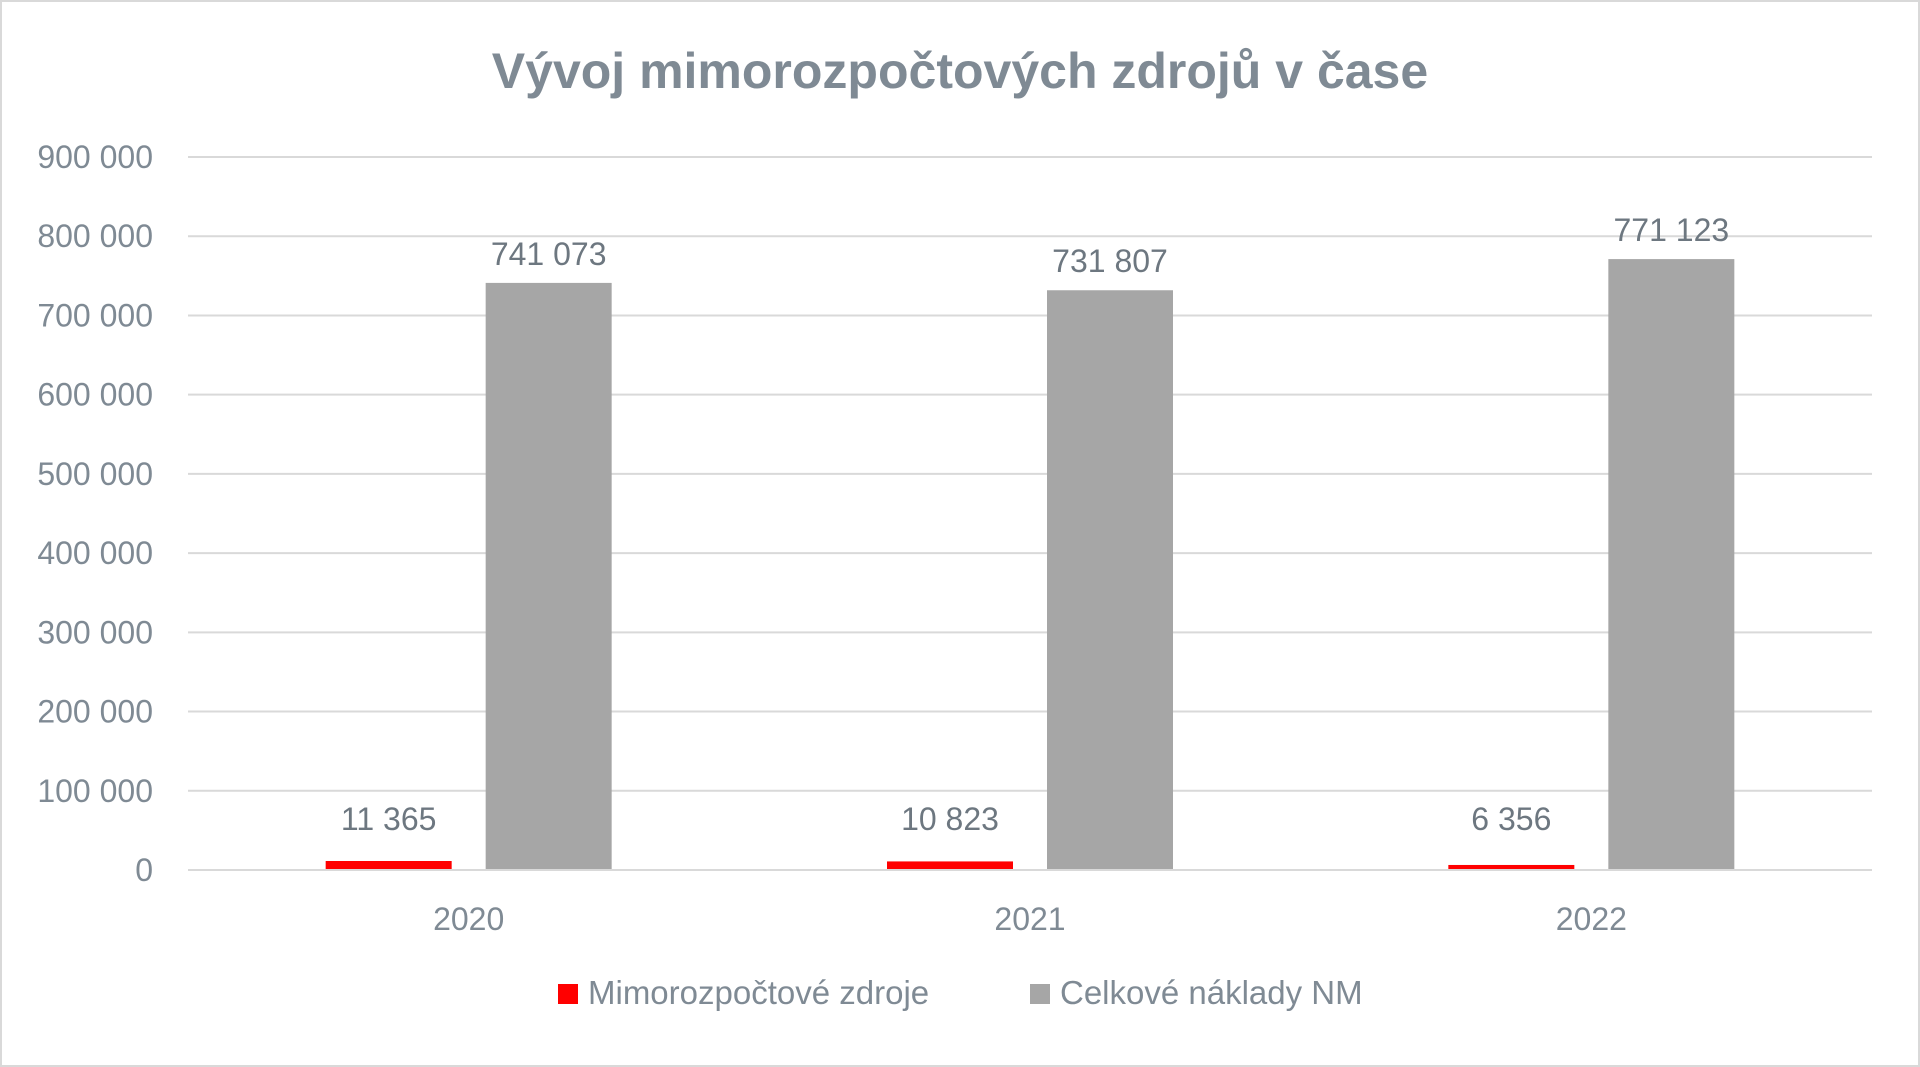 This screenshot has width=1920, height=1067. What do you see at coordinates (95, 395) in the screenshot?
I see `y-tick-label: 600 000` at bounding box center [95, 395].